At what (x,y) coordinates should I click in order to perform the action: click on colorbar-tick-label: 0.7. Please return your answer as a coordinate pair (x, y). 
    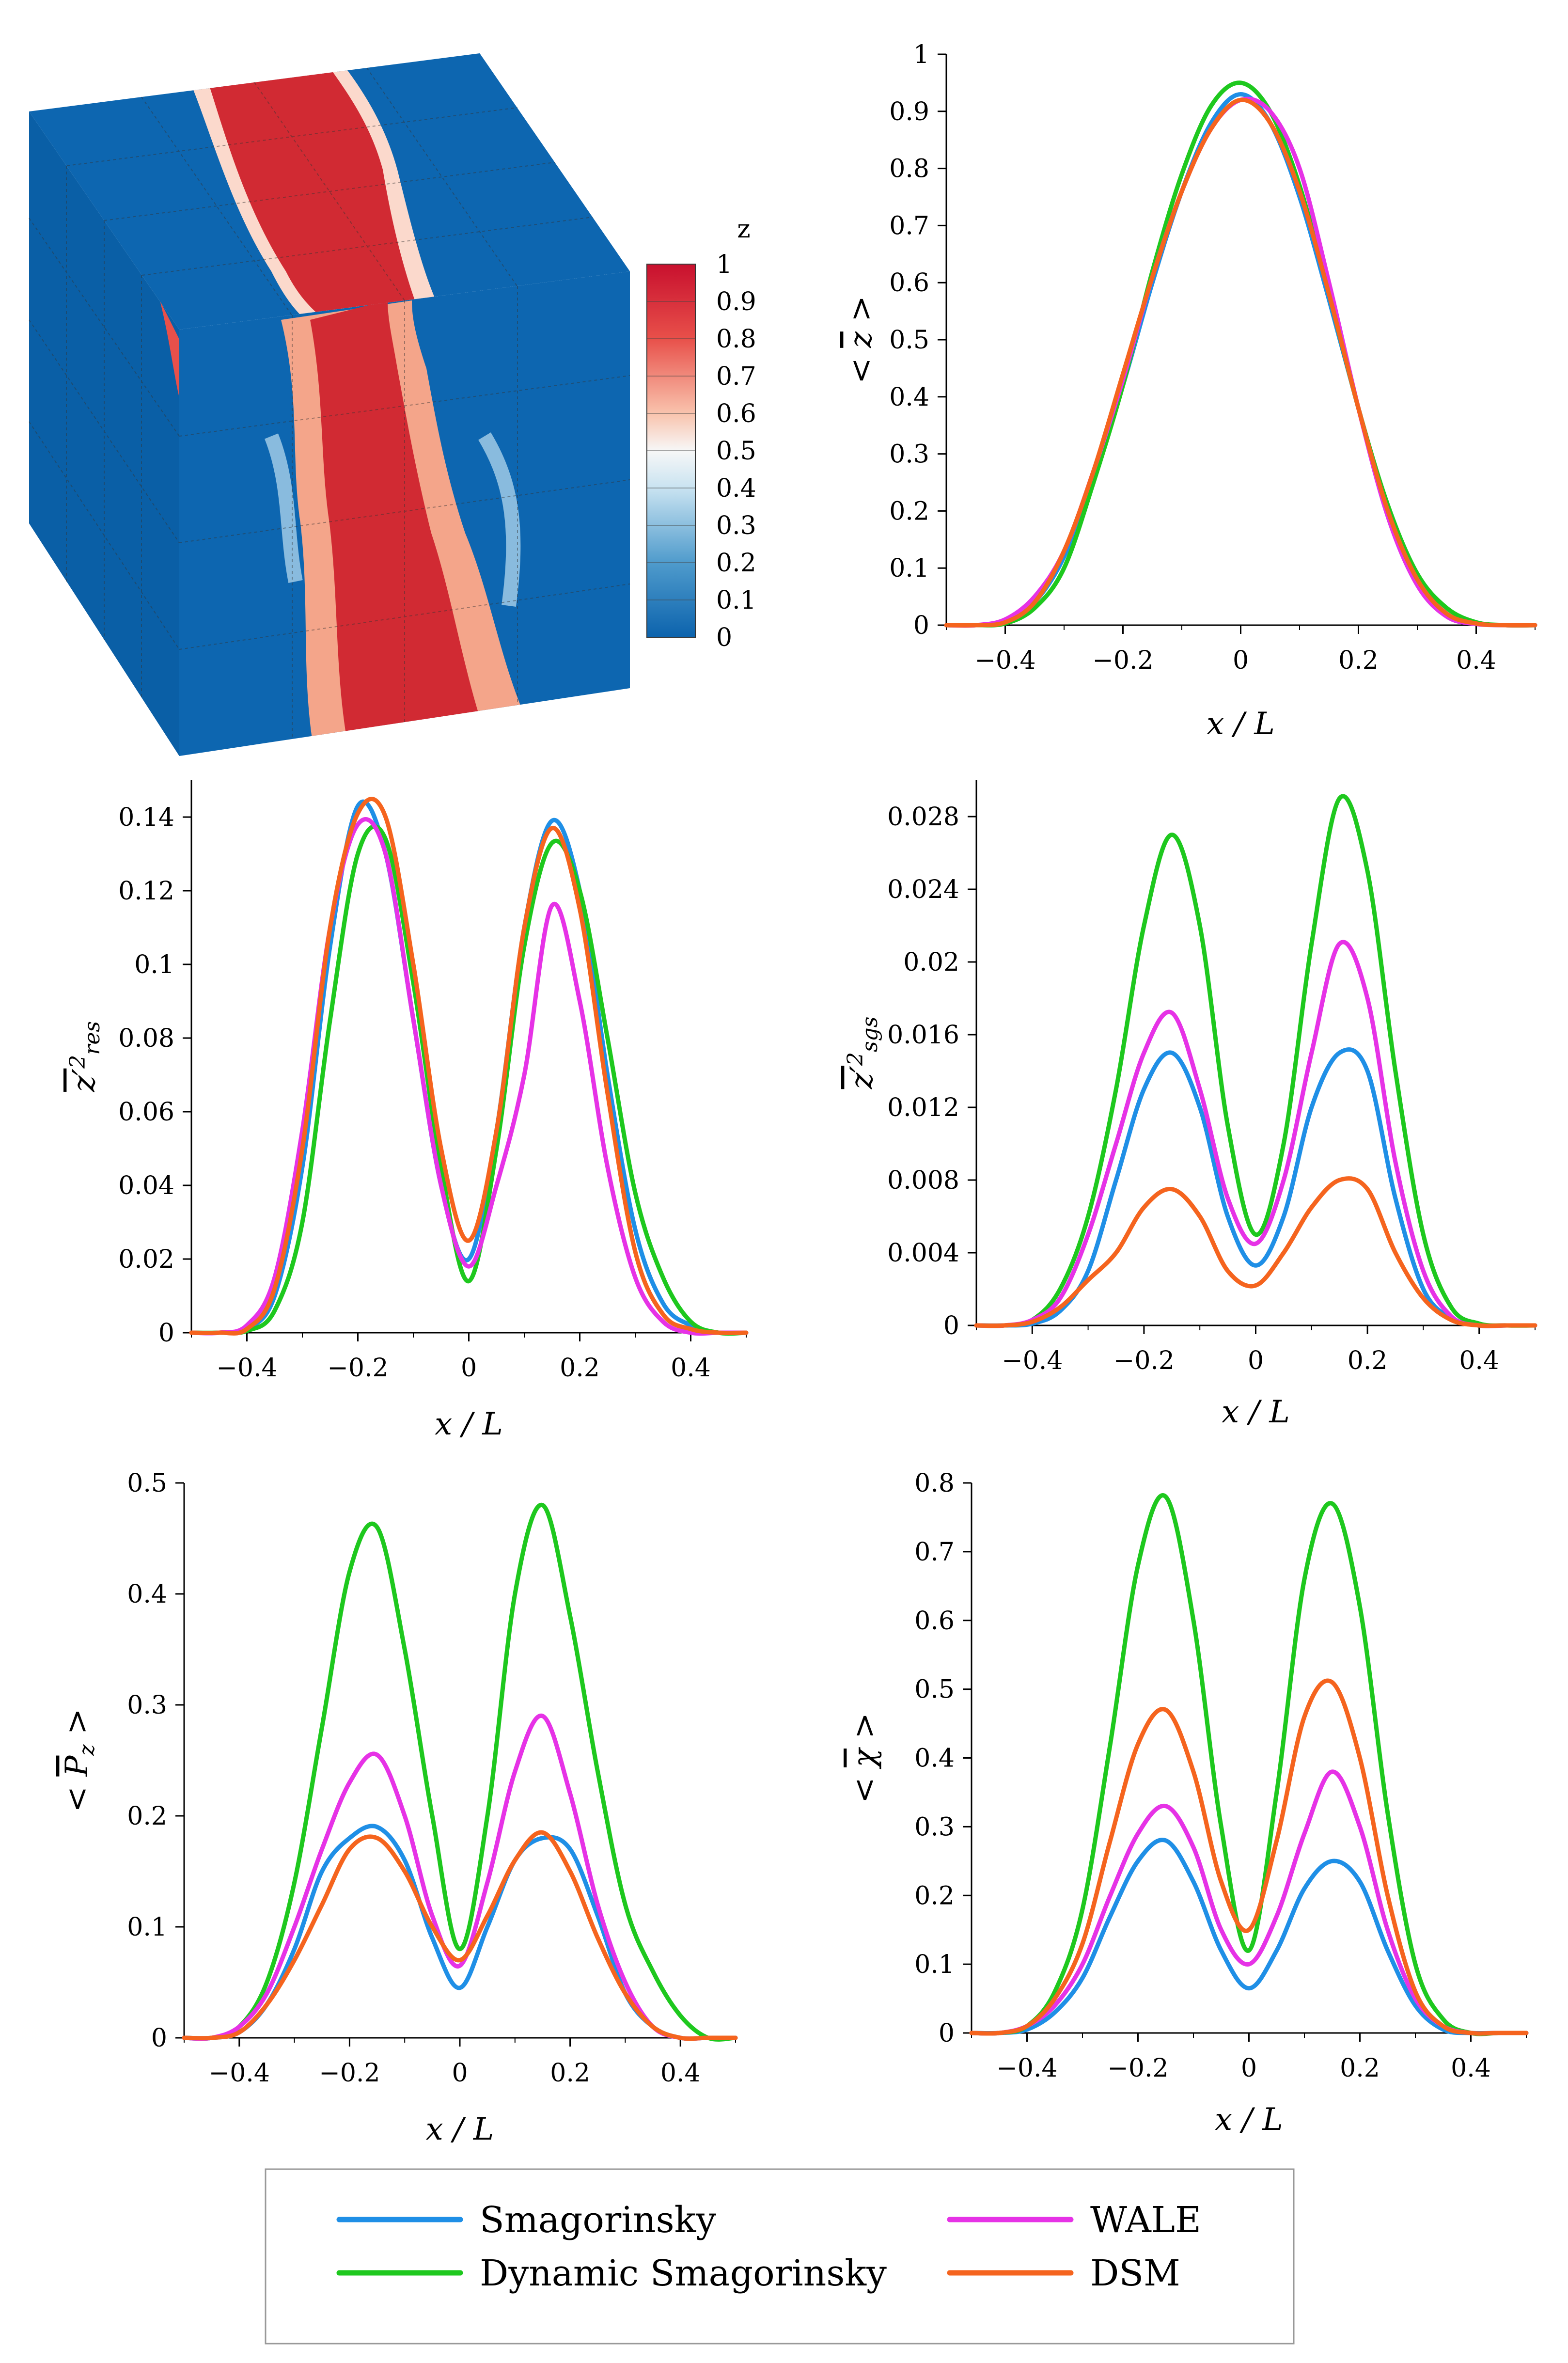
    Looking at the image, I should click on (736, 376).